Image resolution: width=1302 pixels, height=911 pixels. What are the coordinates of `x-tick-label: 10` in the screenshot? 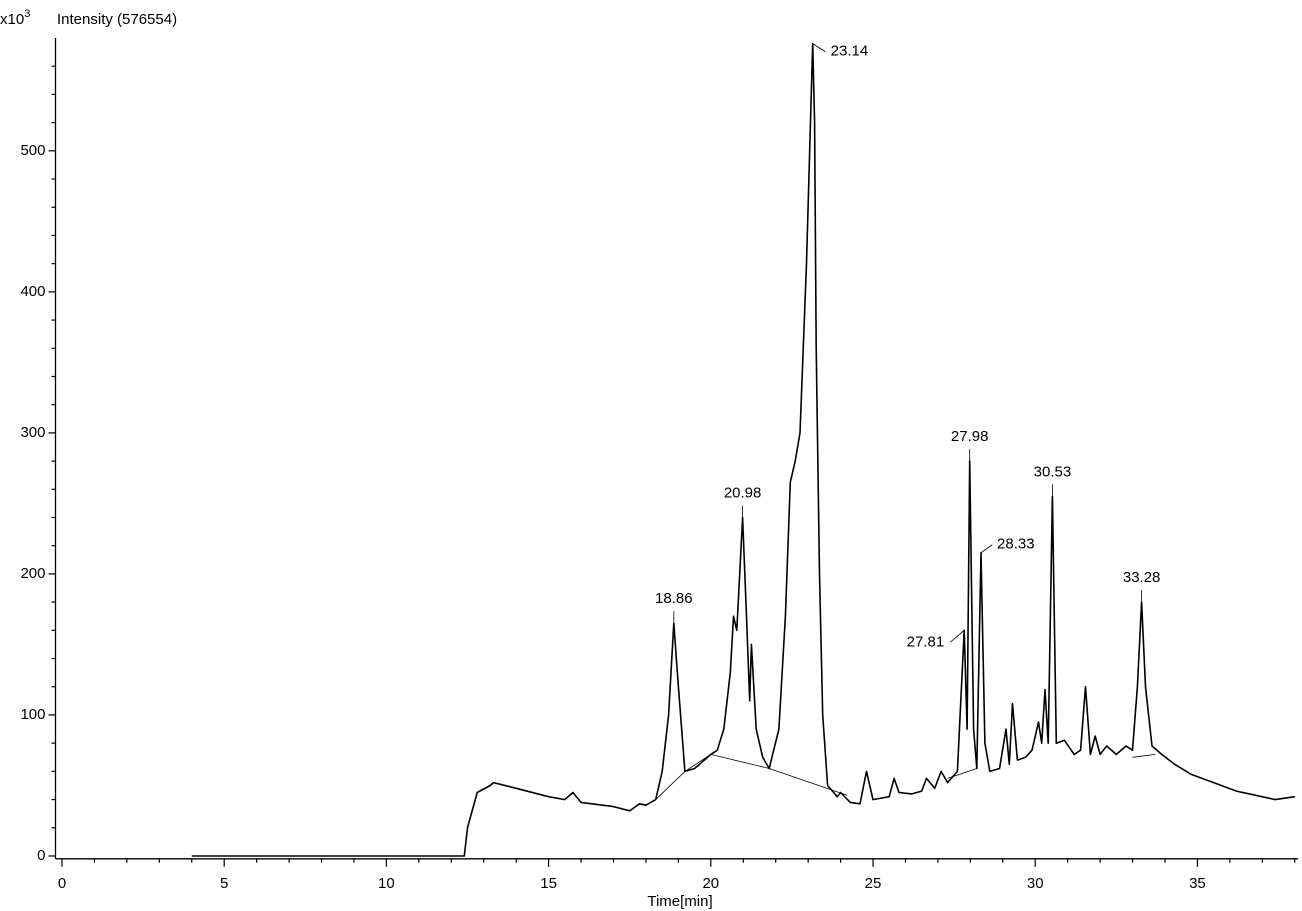 It's located at (386, 883).